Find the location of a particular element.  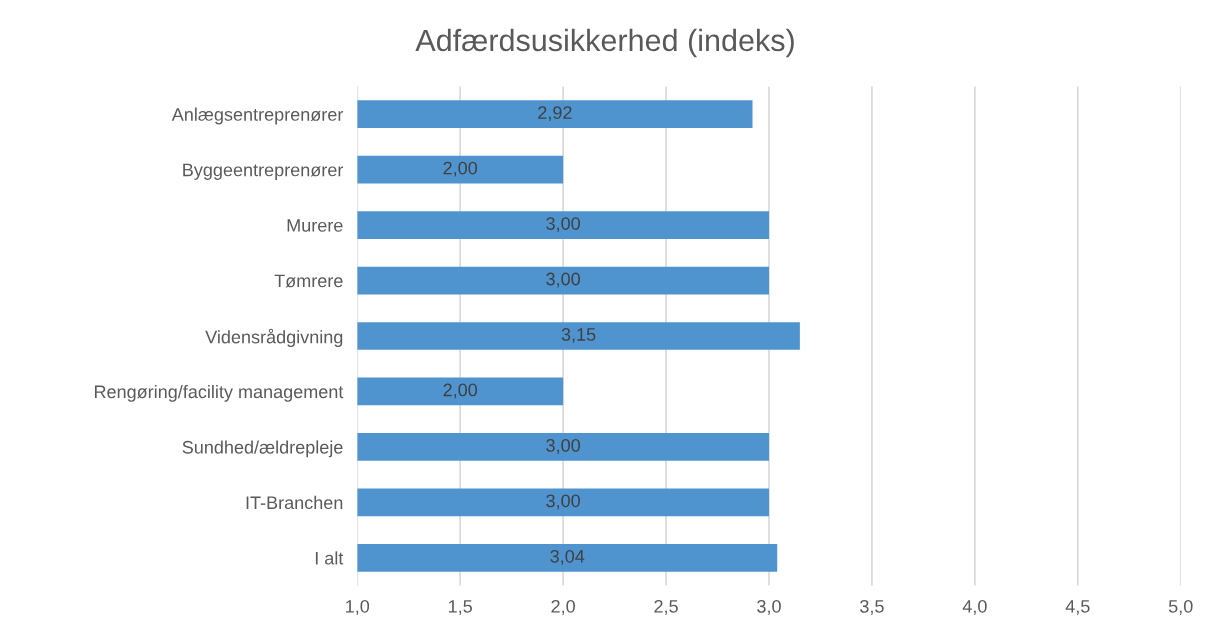

x-tick-label: 1,5 is located at coordinates (460, 607).